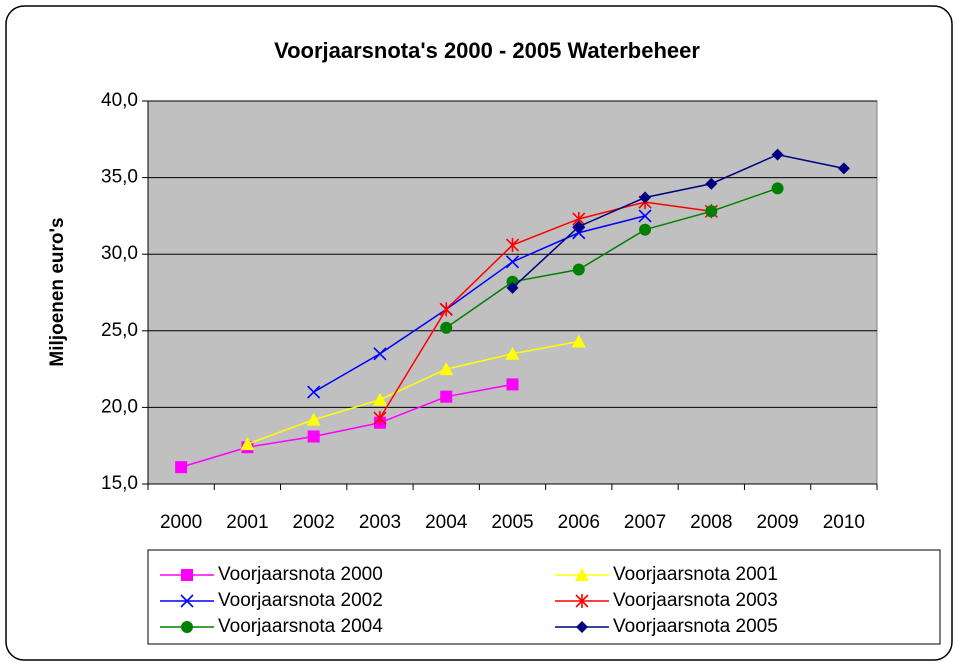 Image resolution: width=958 pixels, height=671 pixels. What do you see at coordinates (579, 522) in the screenshot?
I see `x-tick-label: 2006` at bounding box center [579, 522].